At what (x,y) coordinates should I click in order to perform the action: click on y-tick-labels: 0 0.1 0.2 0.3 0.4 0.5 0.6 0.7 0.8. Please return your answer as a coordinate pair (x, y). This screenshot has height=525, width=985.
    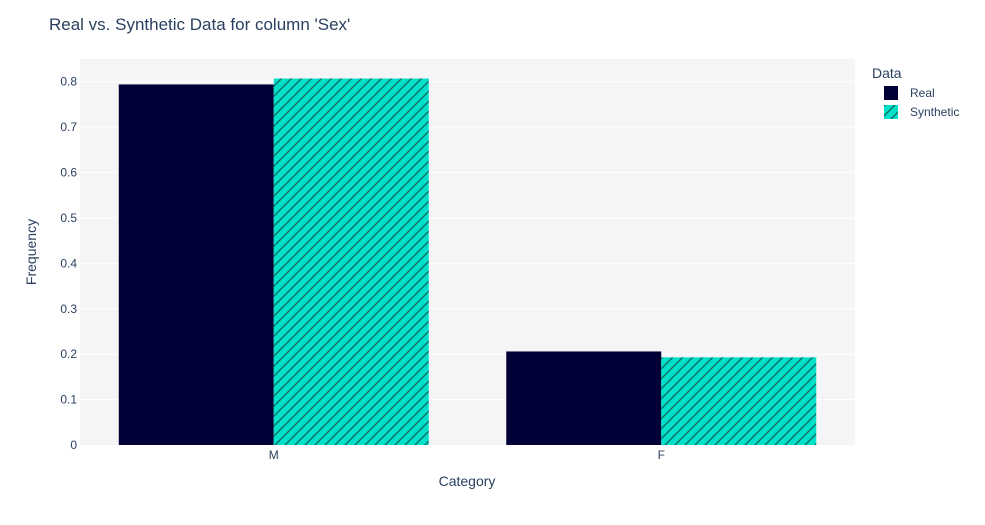
    Looking at the image, I should click on (68, 263).